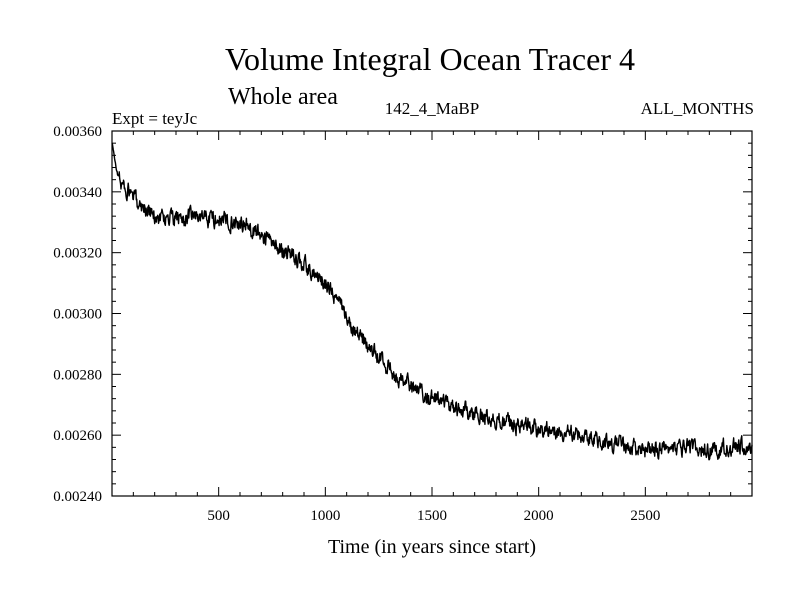  I want to click on y-tick-label: 0.00320, so click(77, 254).